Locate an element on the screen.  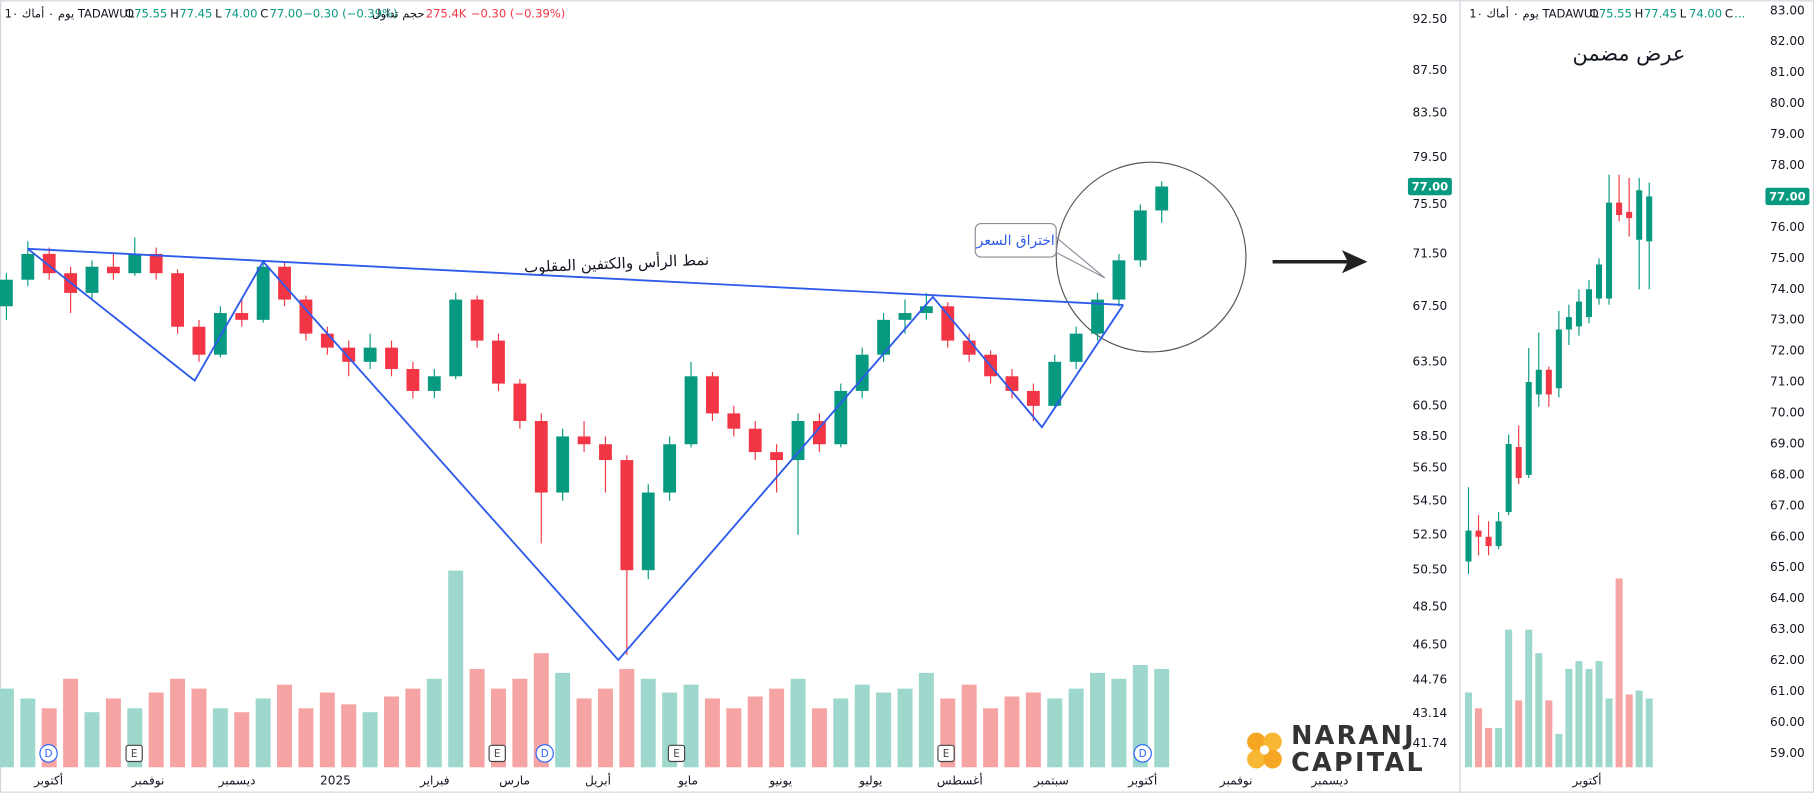
x-tick-label: أبريل is located at coordinates (598, 781).